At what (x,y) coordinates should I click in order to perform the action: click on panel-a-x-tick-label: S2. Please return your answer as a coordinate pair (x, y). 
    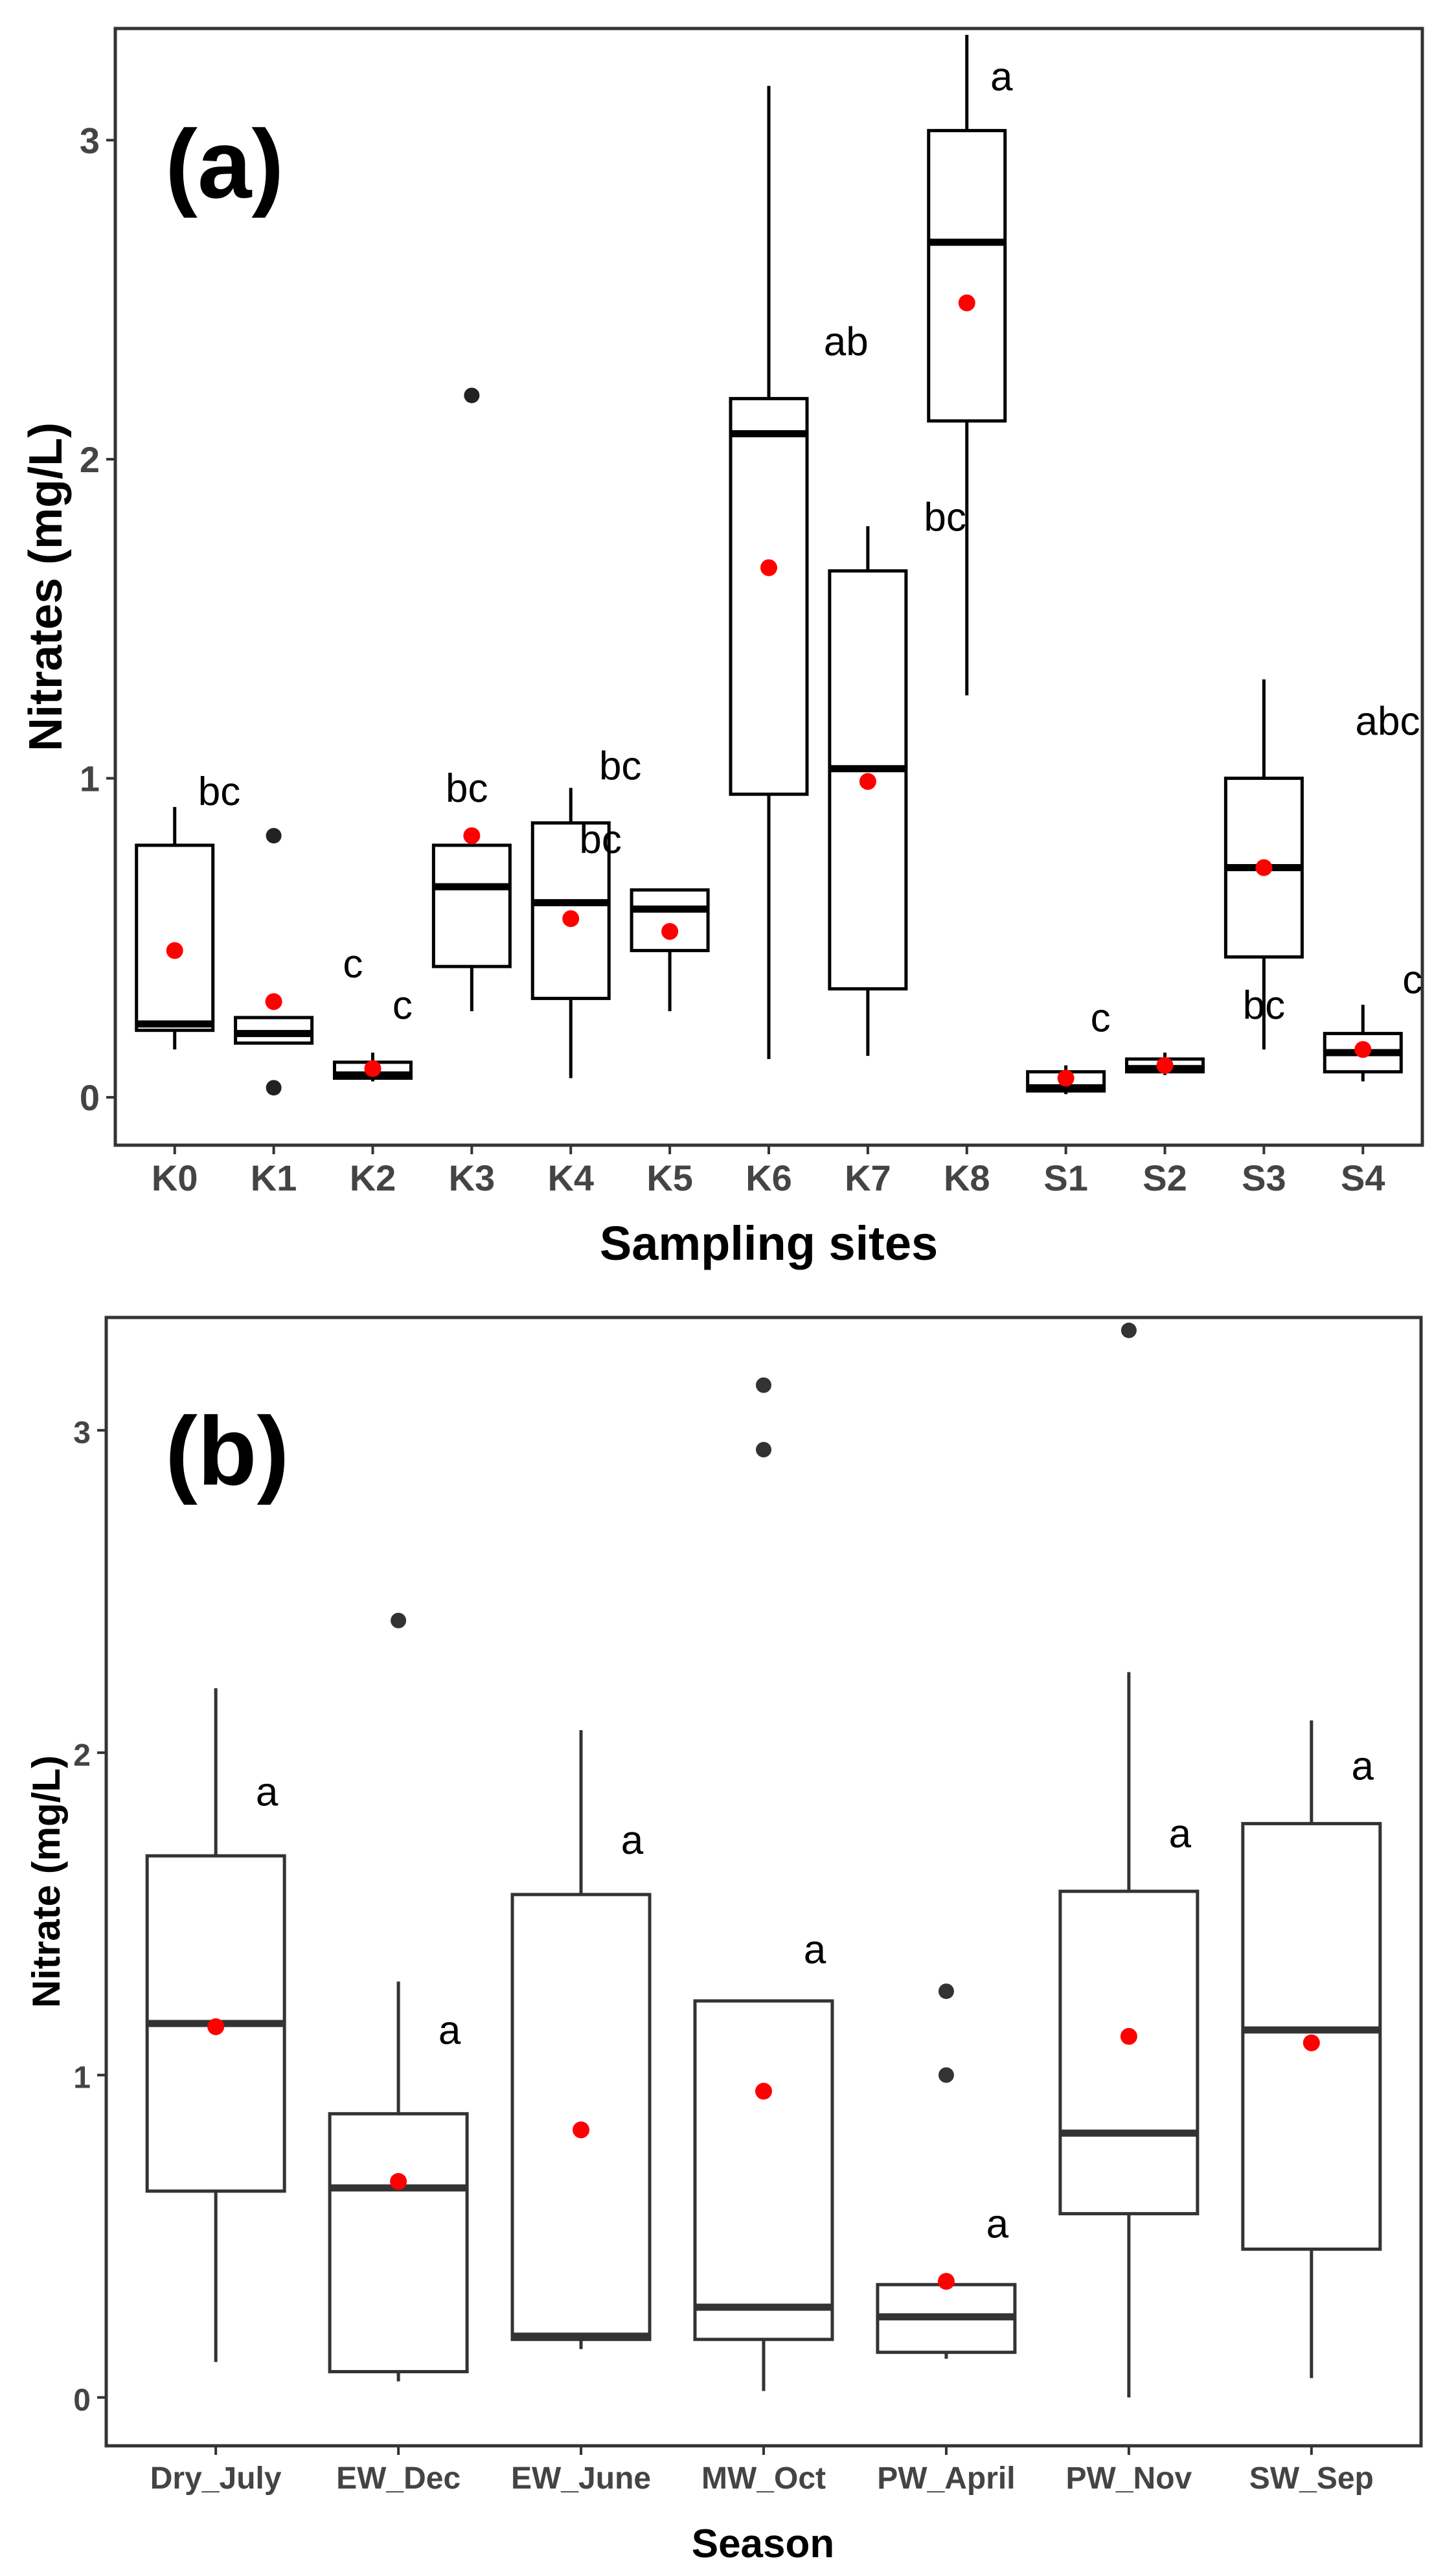
    Looking at the image, I should click on (1165, 1178).